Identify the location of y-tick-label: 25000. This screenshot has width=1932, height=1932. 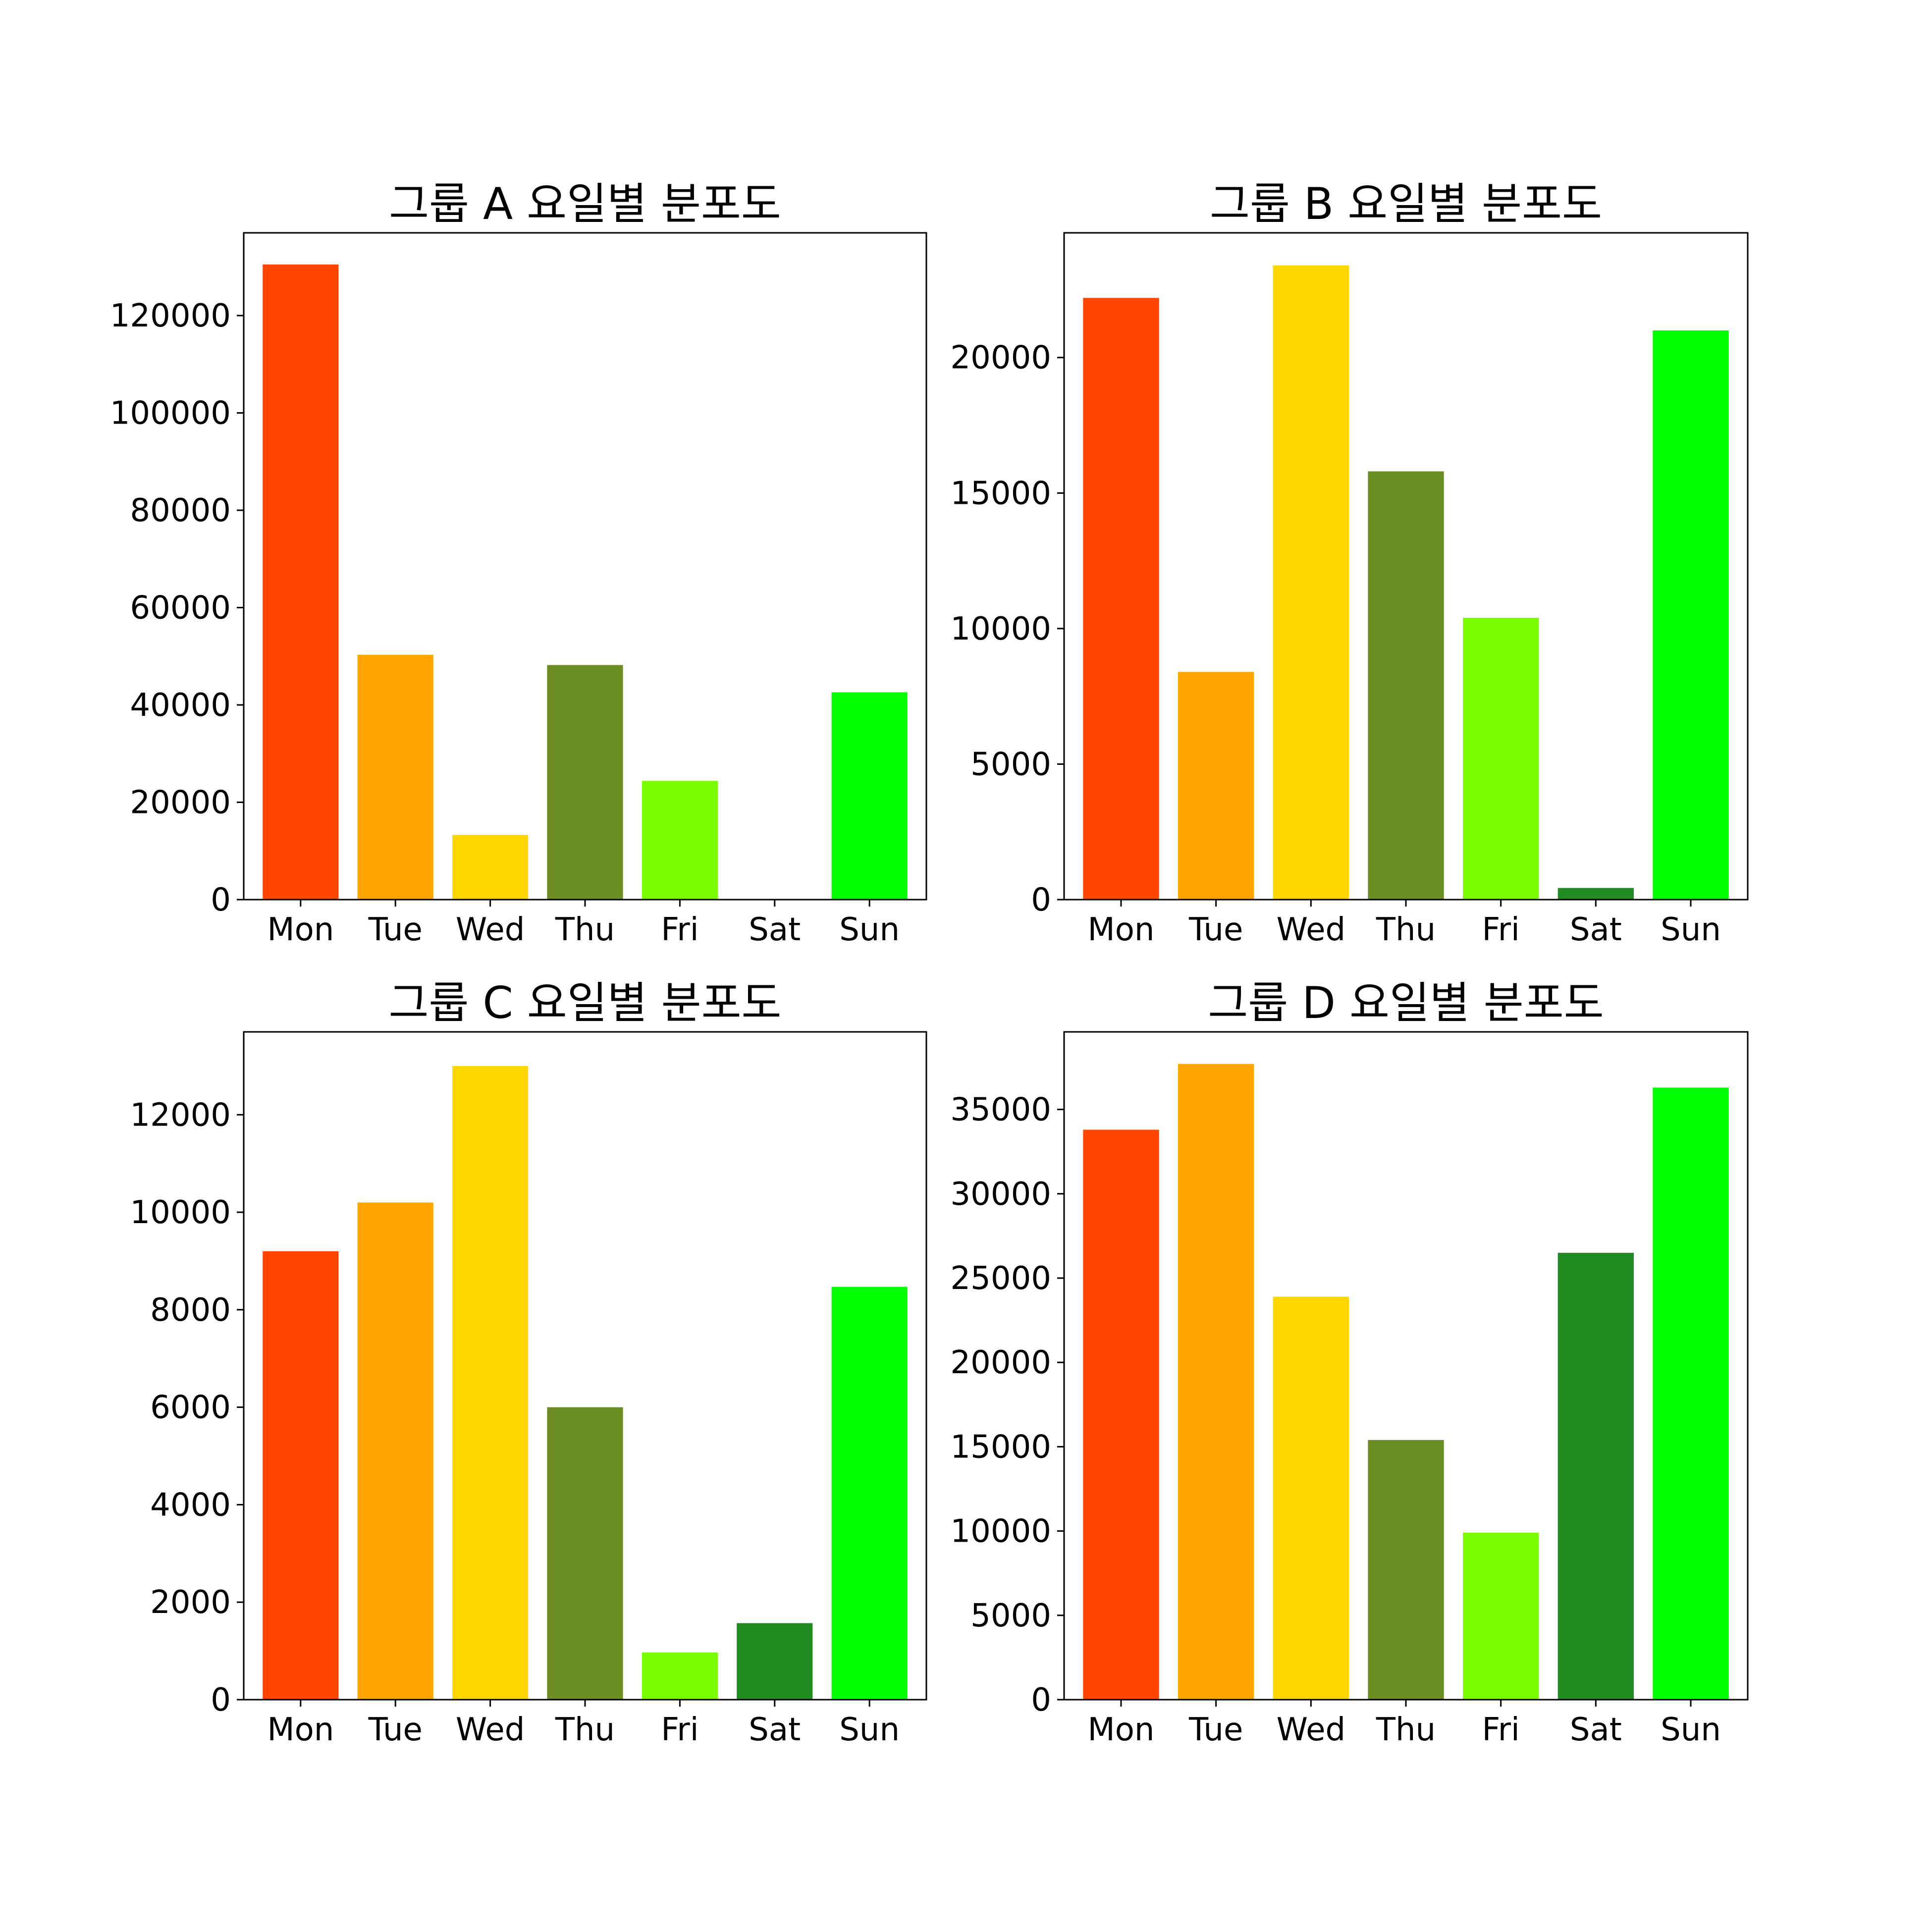
(1001, 1278).